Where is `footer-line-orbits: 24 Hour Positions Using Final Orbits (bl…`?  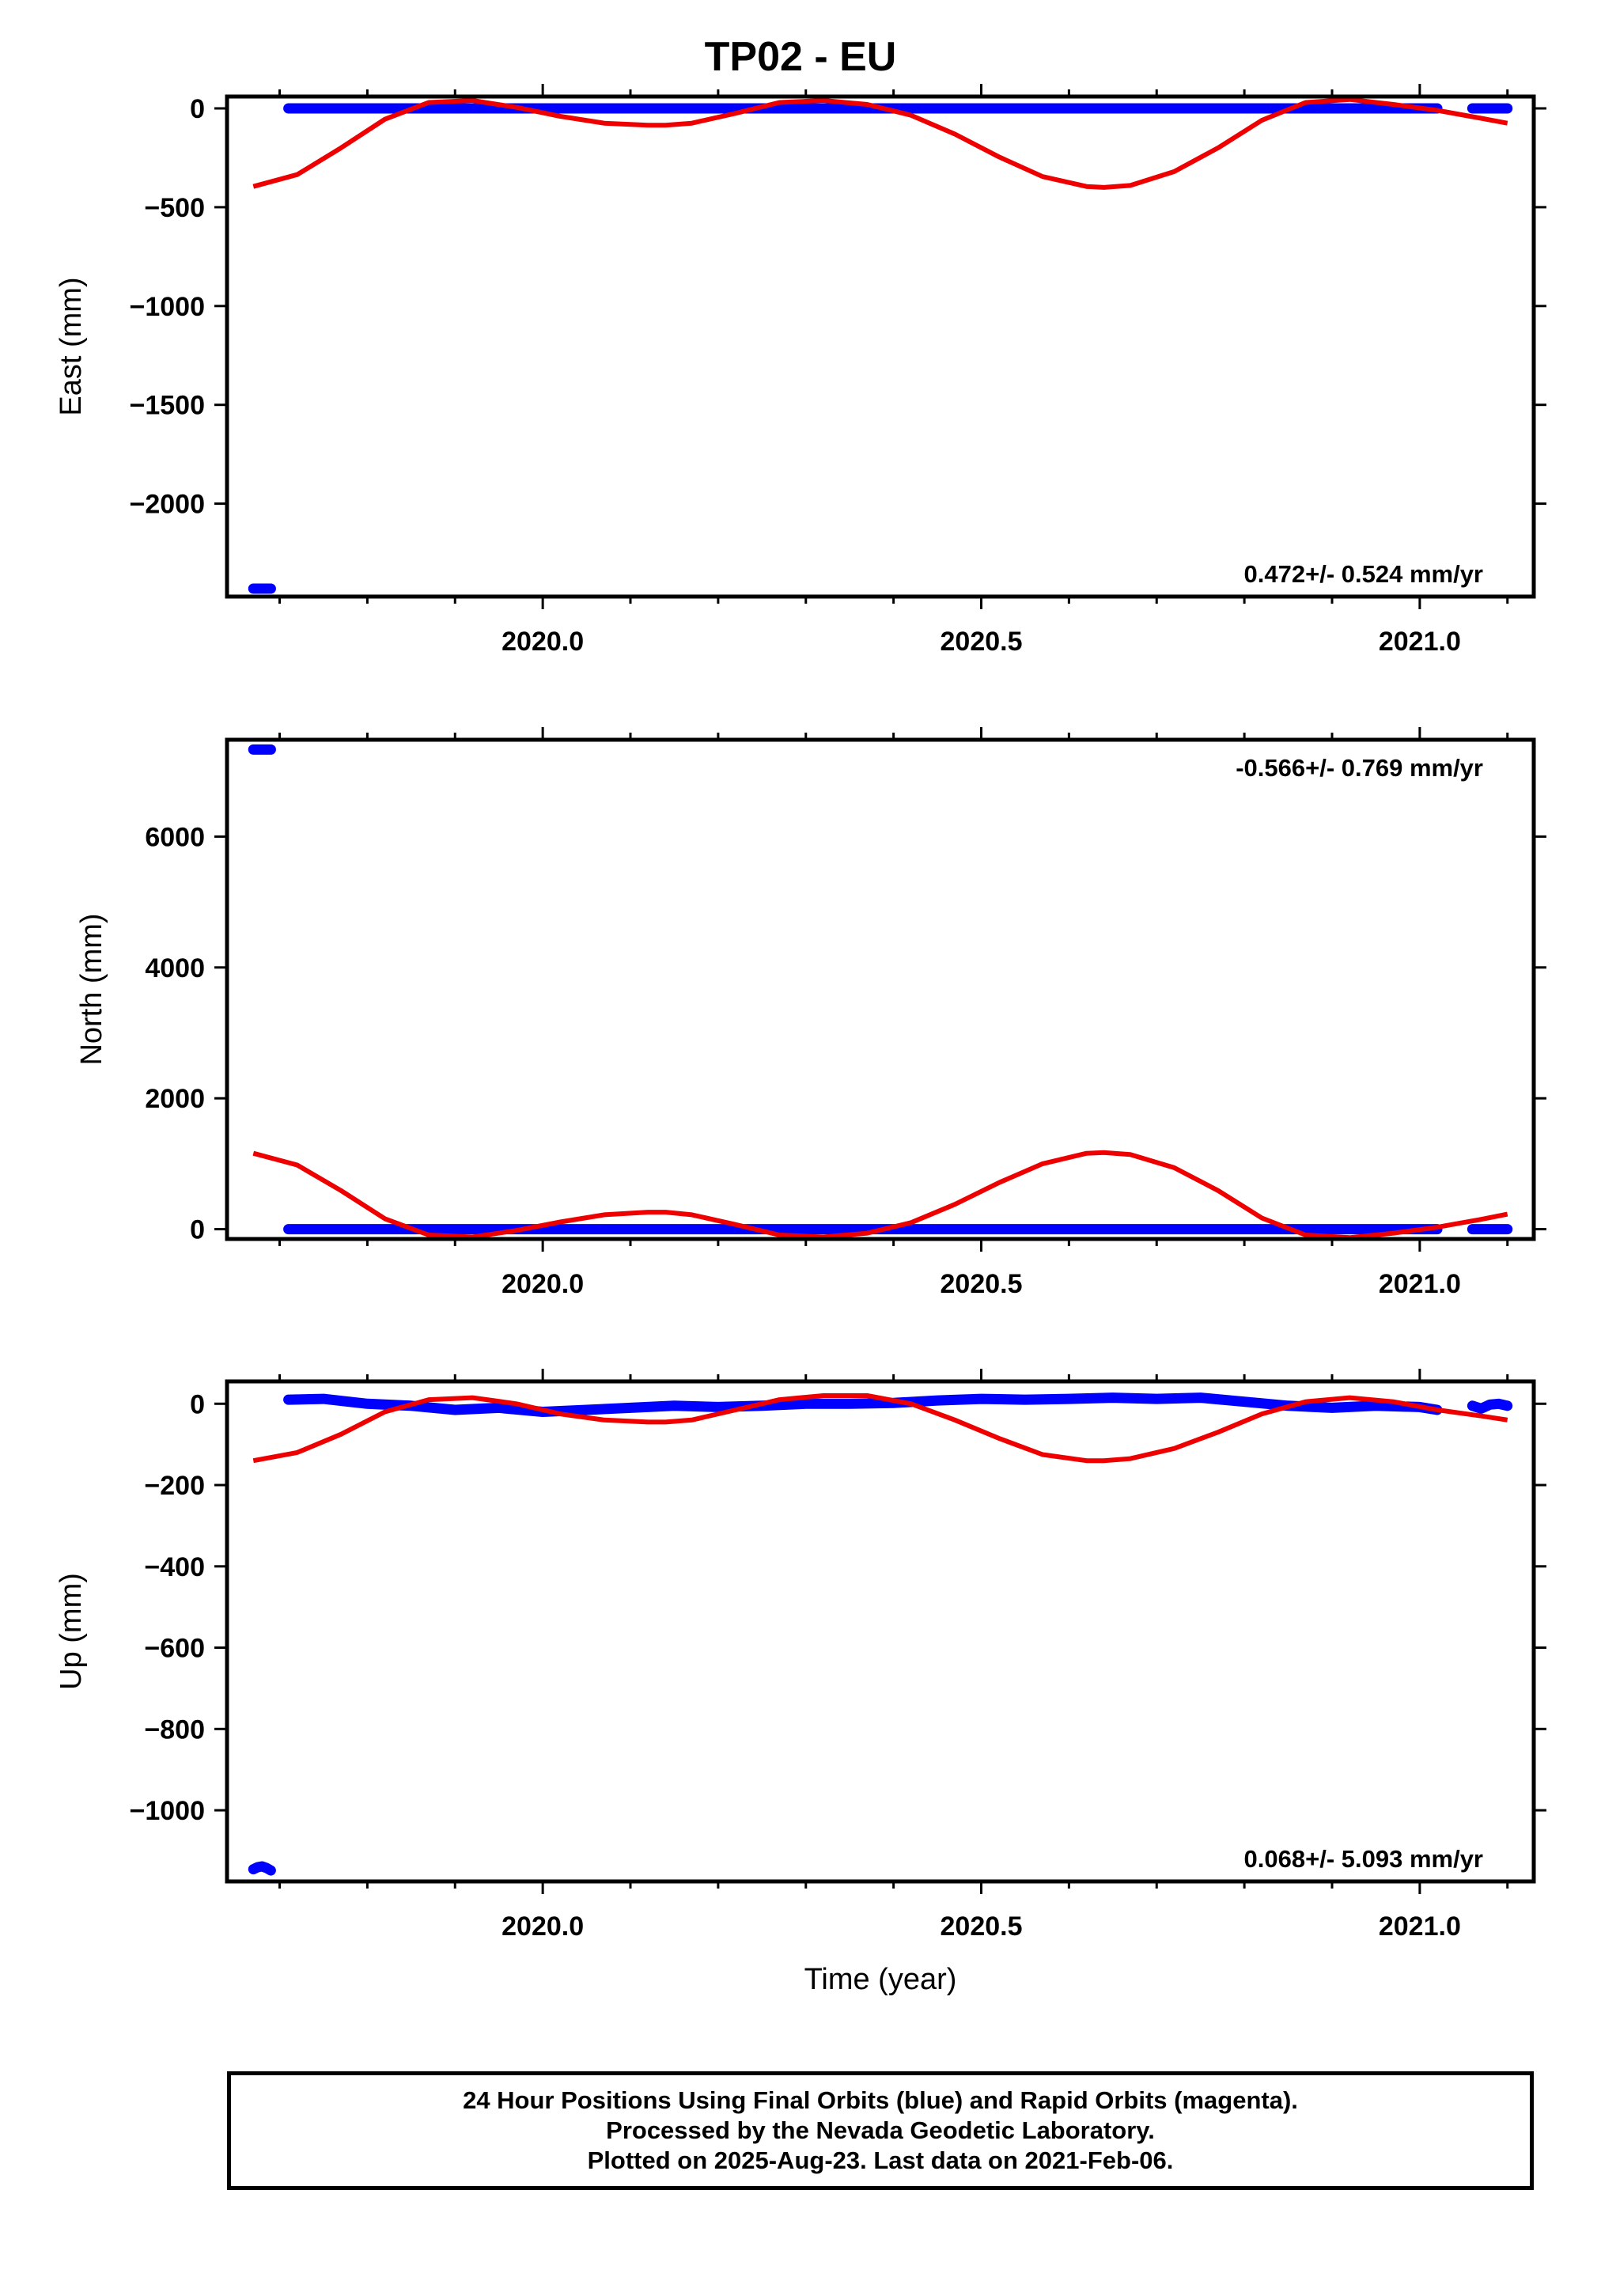
footer-line-orbits: 24 Hour Positions Using Final Orbits (bl… is located at coordinates (881, 2100).